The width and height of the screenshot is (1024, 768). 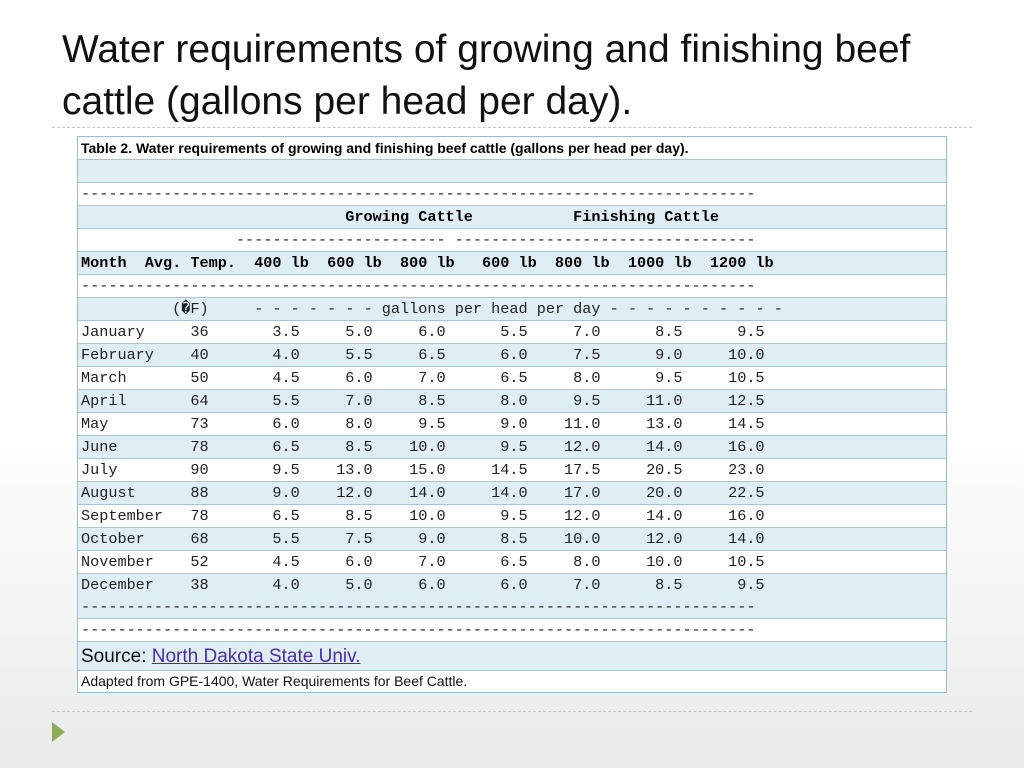 What do you see at coordinates (512, 424) in the screenshot?
I see `table-row: May 73 6.0 8.0 9.5 9.0 11.0 13.0 14.5` at bounding box center [512, 424].